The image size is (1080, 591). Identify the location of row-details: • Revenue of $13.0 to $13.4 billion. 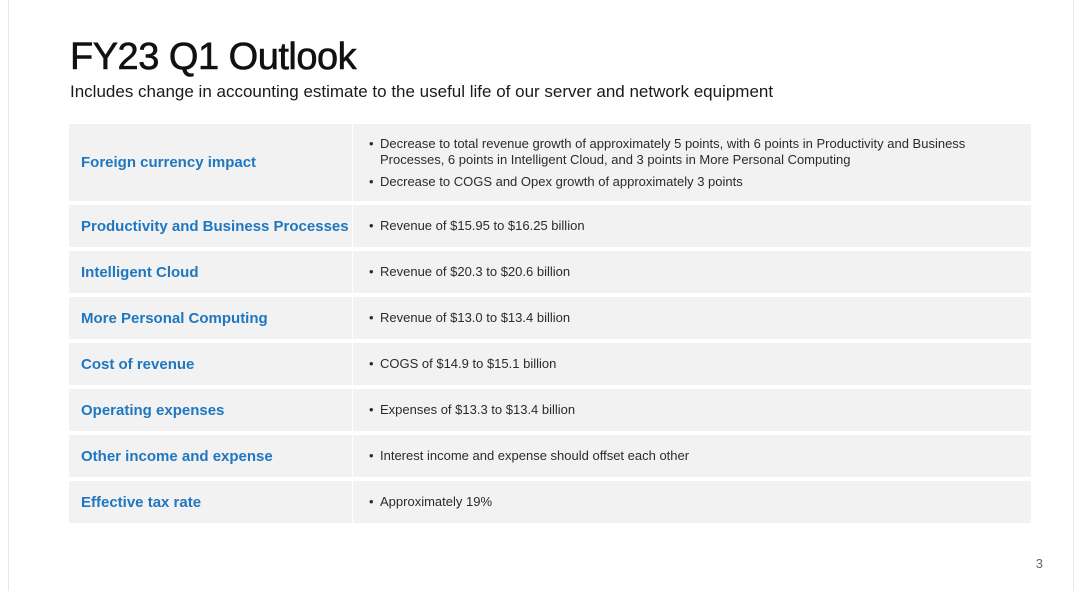
(692, 318).